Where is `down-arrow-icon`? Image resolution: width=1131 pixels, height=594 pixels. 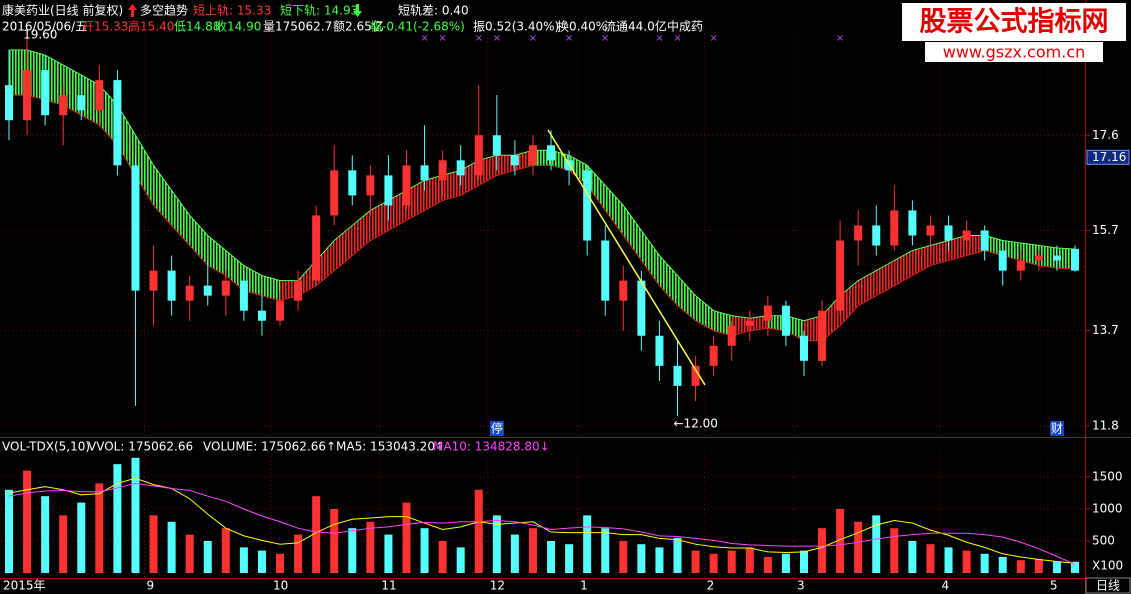 down-arrow-icon is located at coordinates (357, 10).